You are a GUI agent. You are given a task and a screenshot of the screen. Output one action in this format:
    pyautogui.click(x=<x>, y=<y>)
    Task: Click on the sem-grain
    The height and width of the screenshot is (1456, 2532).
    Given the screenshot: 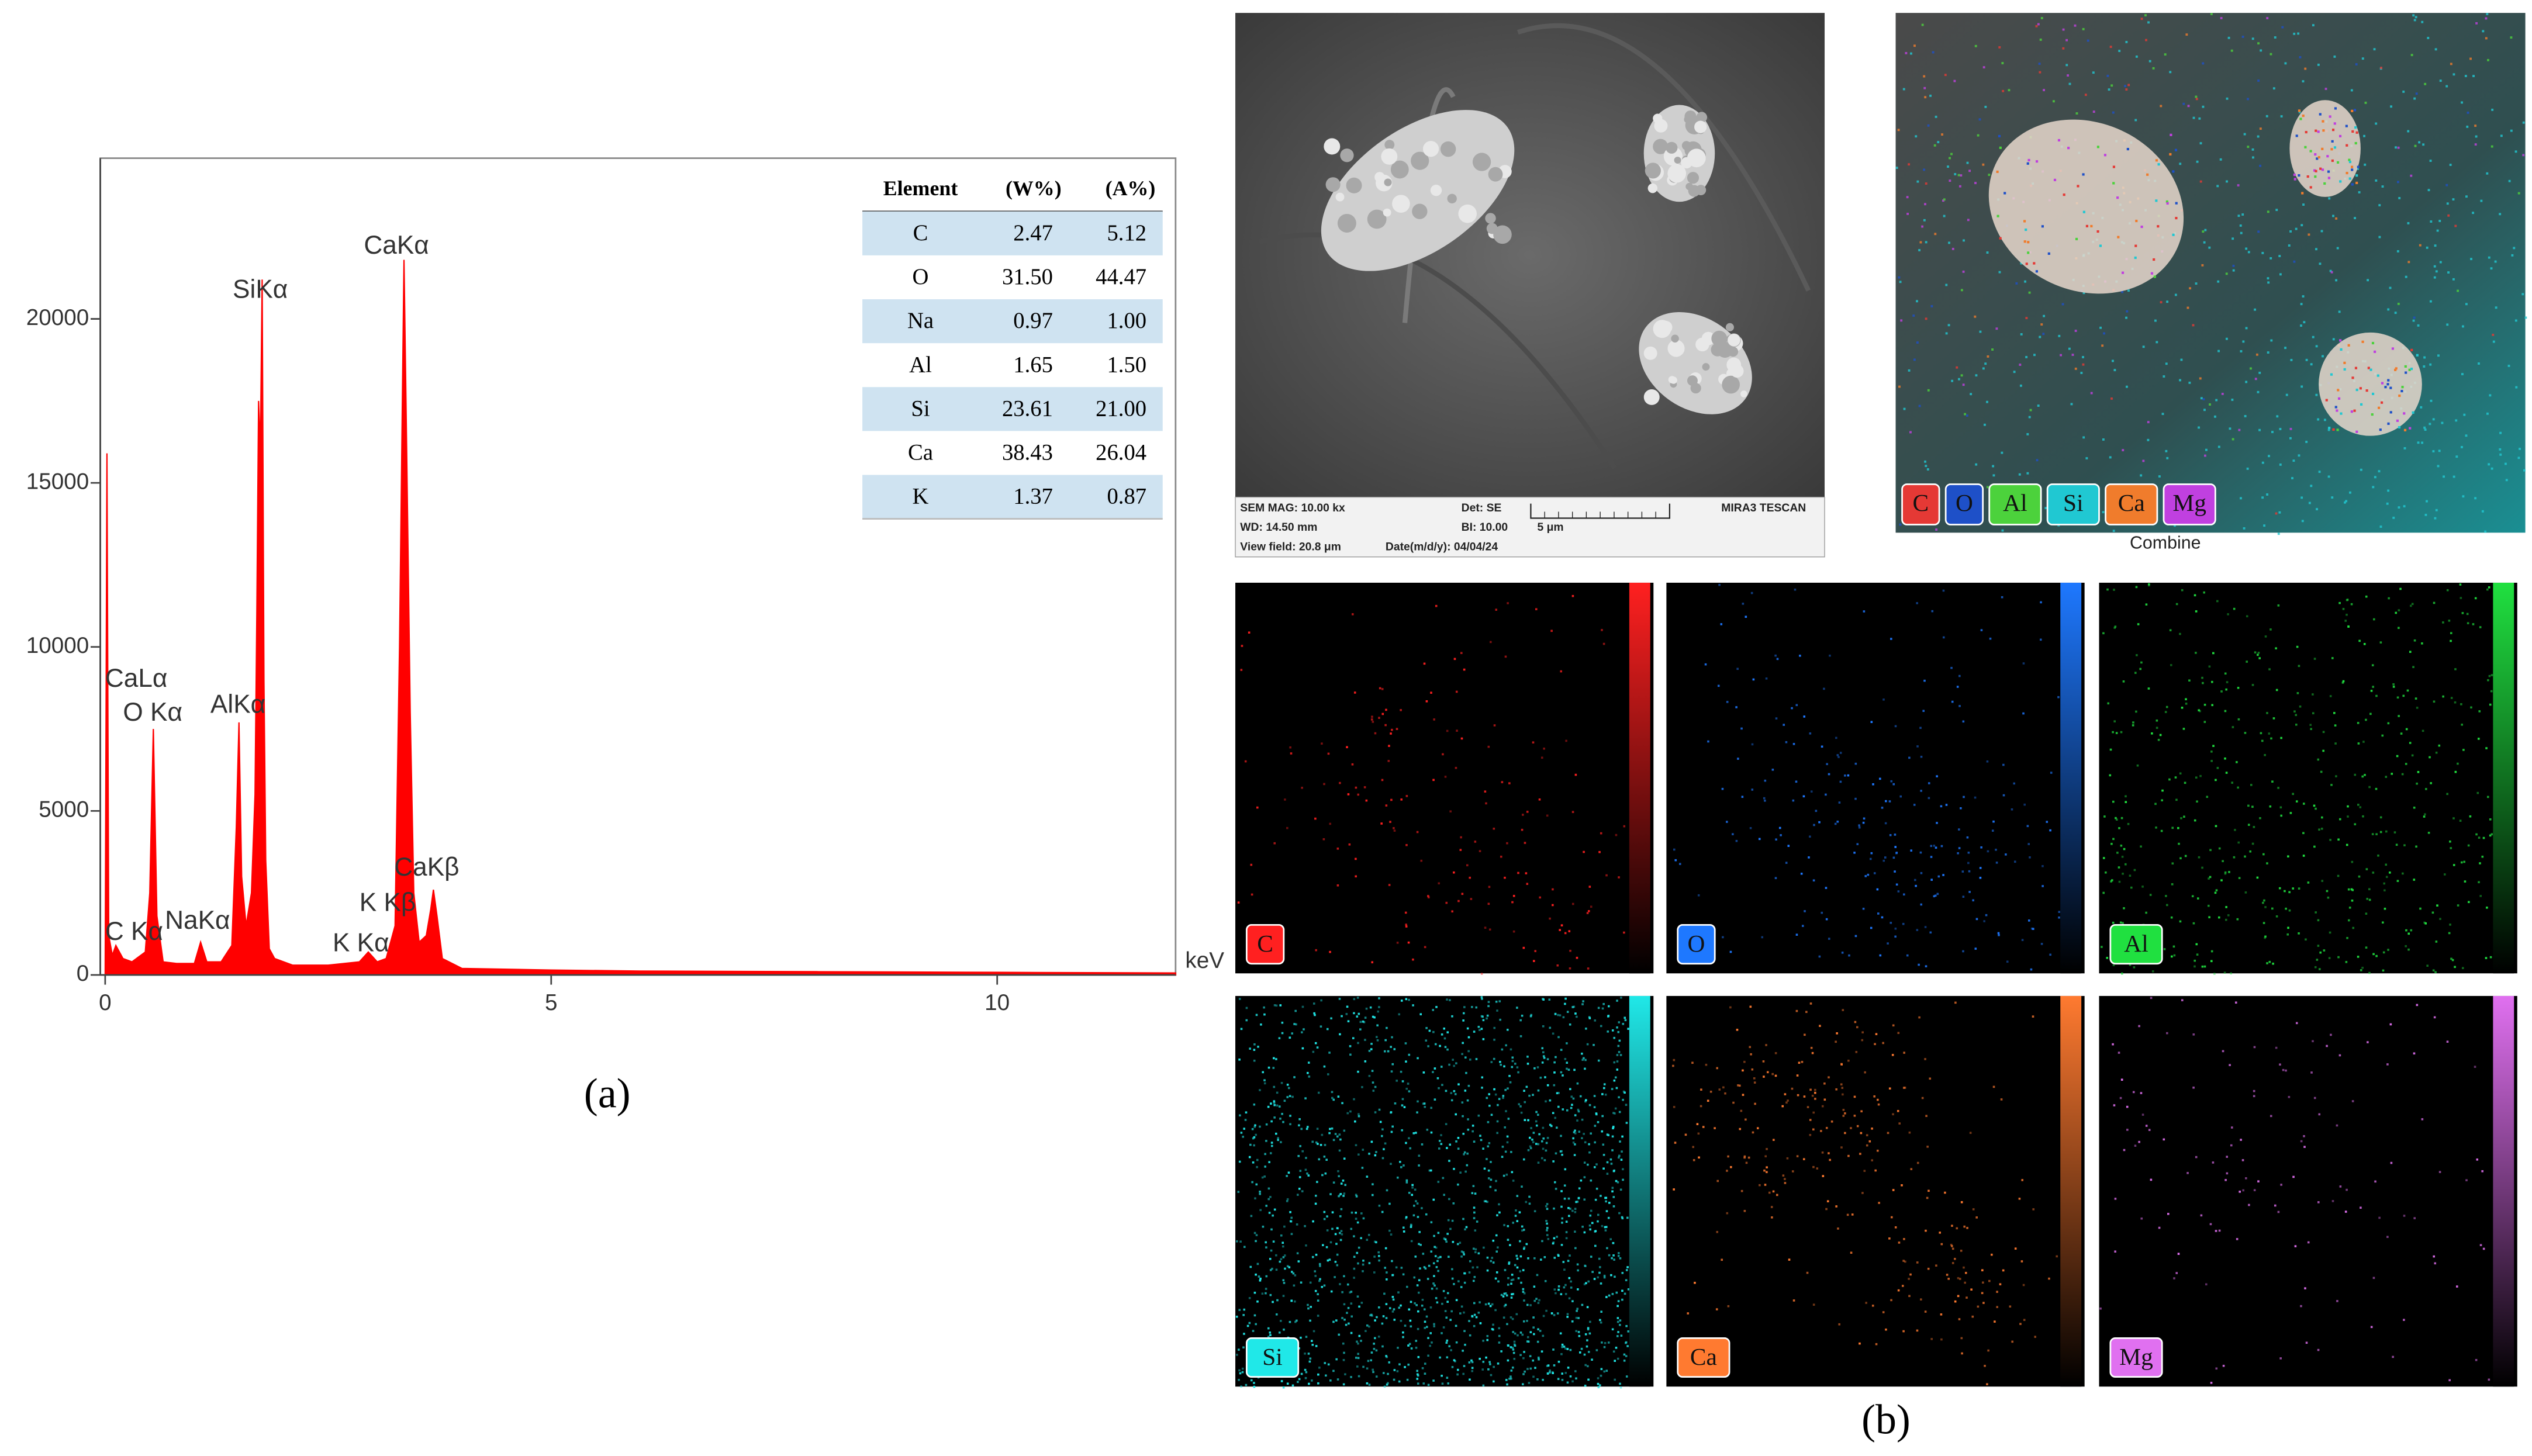 What is the action you would take?
    pyautogui.click(x=1708, y=338)
    